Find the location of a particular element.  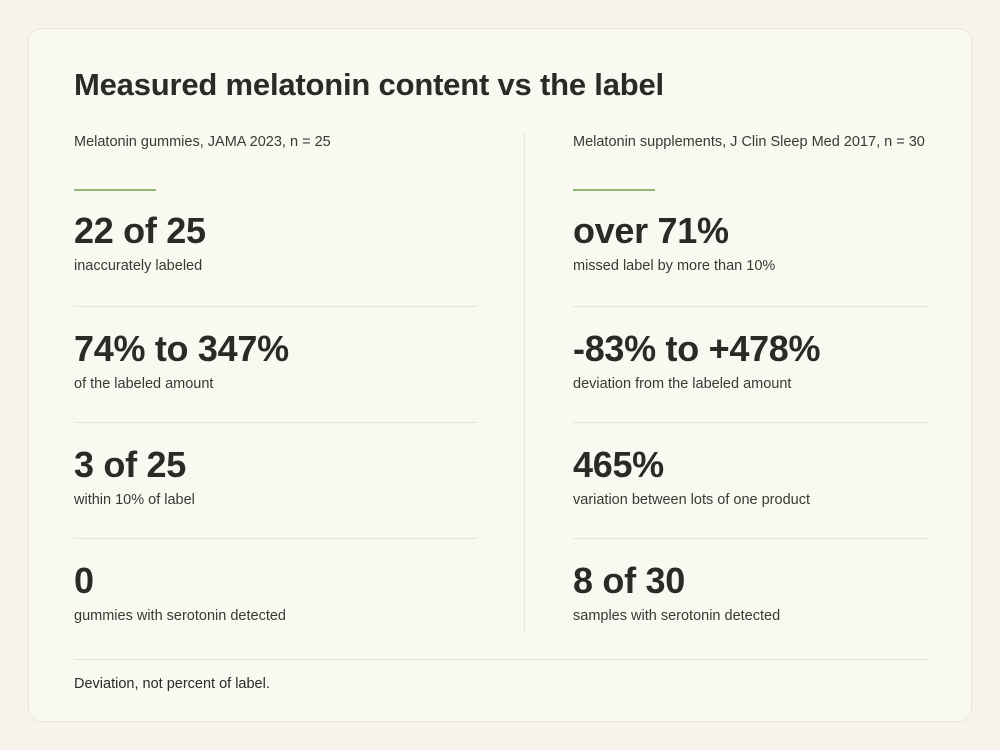

left-accent-rule is located at coordinates (115, 190).